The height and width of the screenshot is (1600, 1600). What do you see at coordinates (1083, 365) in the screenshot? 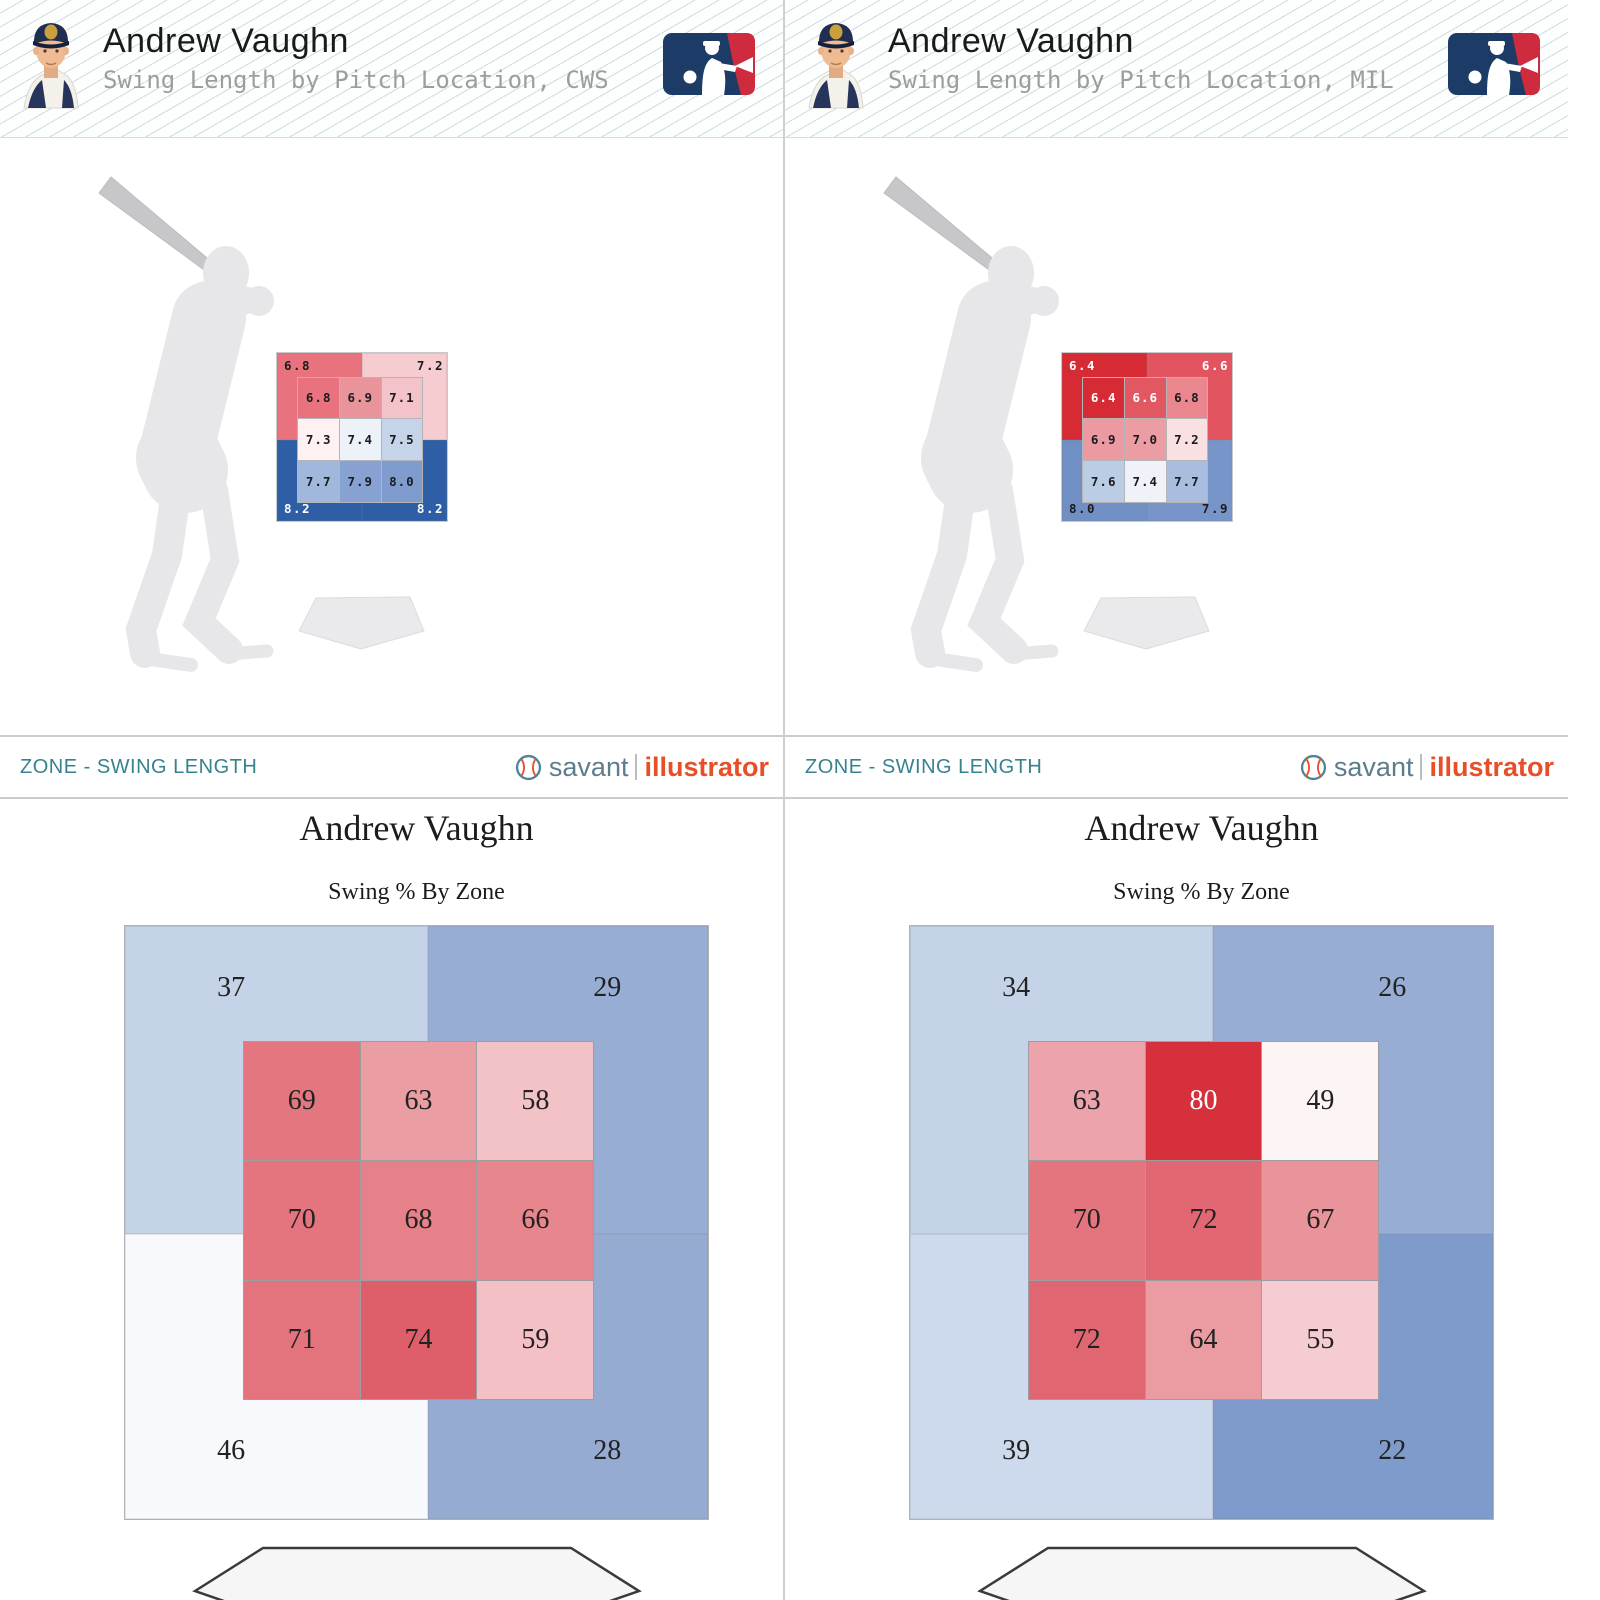
I see `zone-corner-value: 6.4` at bounding box center [1083, 365].